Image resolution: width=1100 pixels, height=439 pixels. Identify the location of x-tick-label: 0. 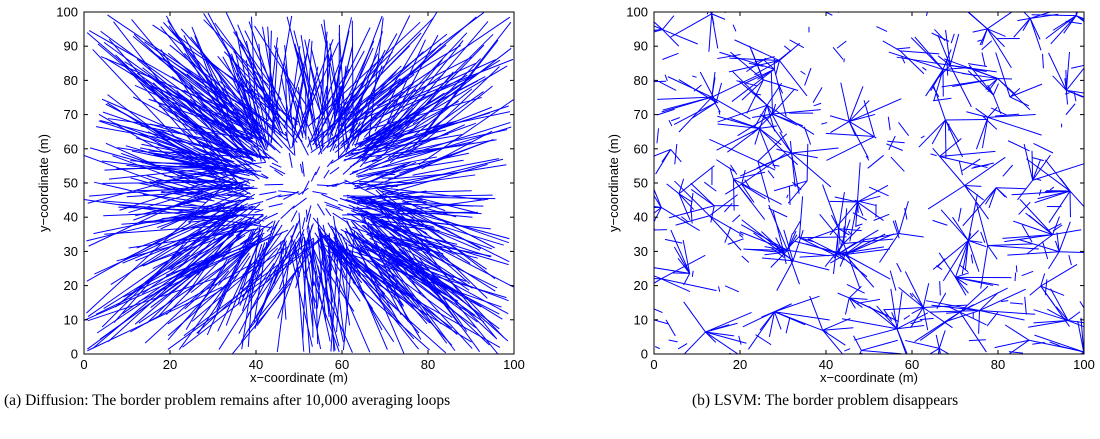
(83, 364).